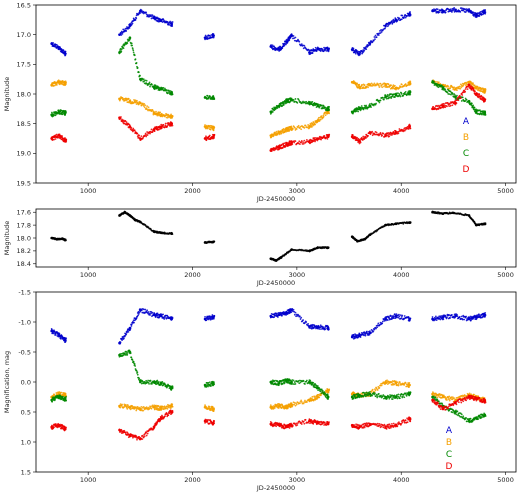 Image resolution: width=520 pixels, height=492 pixels. Describe the element at coordinates (268, 326) in the screenshot. I see `series-A` at that location.